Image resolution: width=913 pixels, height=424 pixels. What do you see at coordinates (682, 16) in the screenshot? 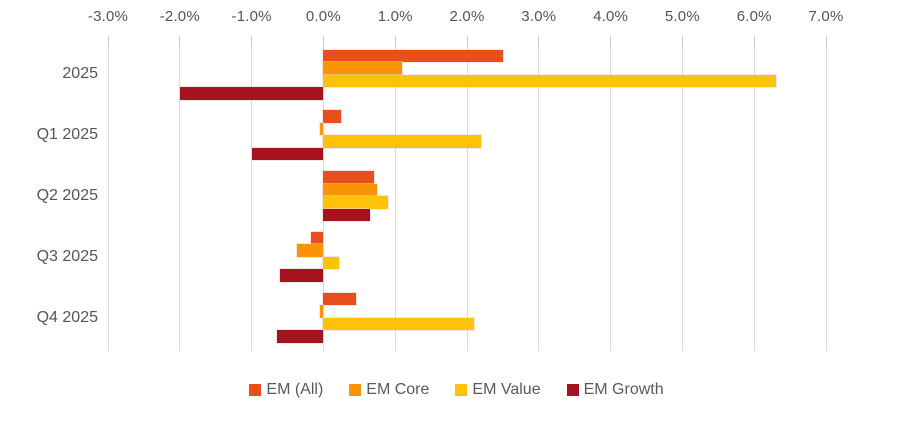
I see `x-axis-tick-label: 5.0%` at bounding box center [682, 16].